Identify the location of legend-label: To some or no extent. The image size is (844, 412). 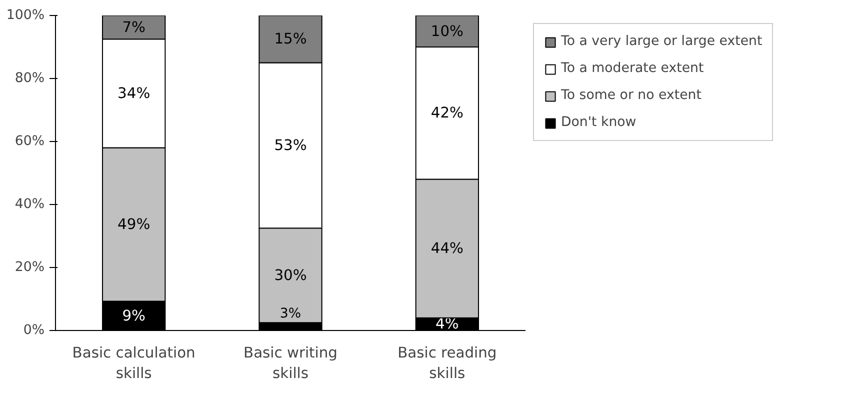
(631, 95).